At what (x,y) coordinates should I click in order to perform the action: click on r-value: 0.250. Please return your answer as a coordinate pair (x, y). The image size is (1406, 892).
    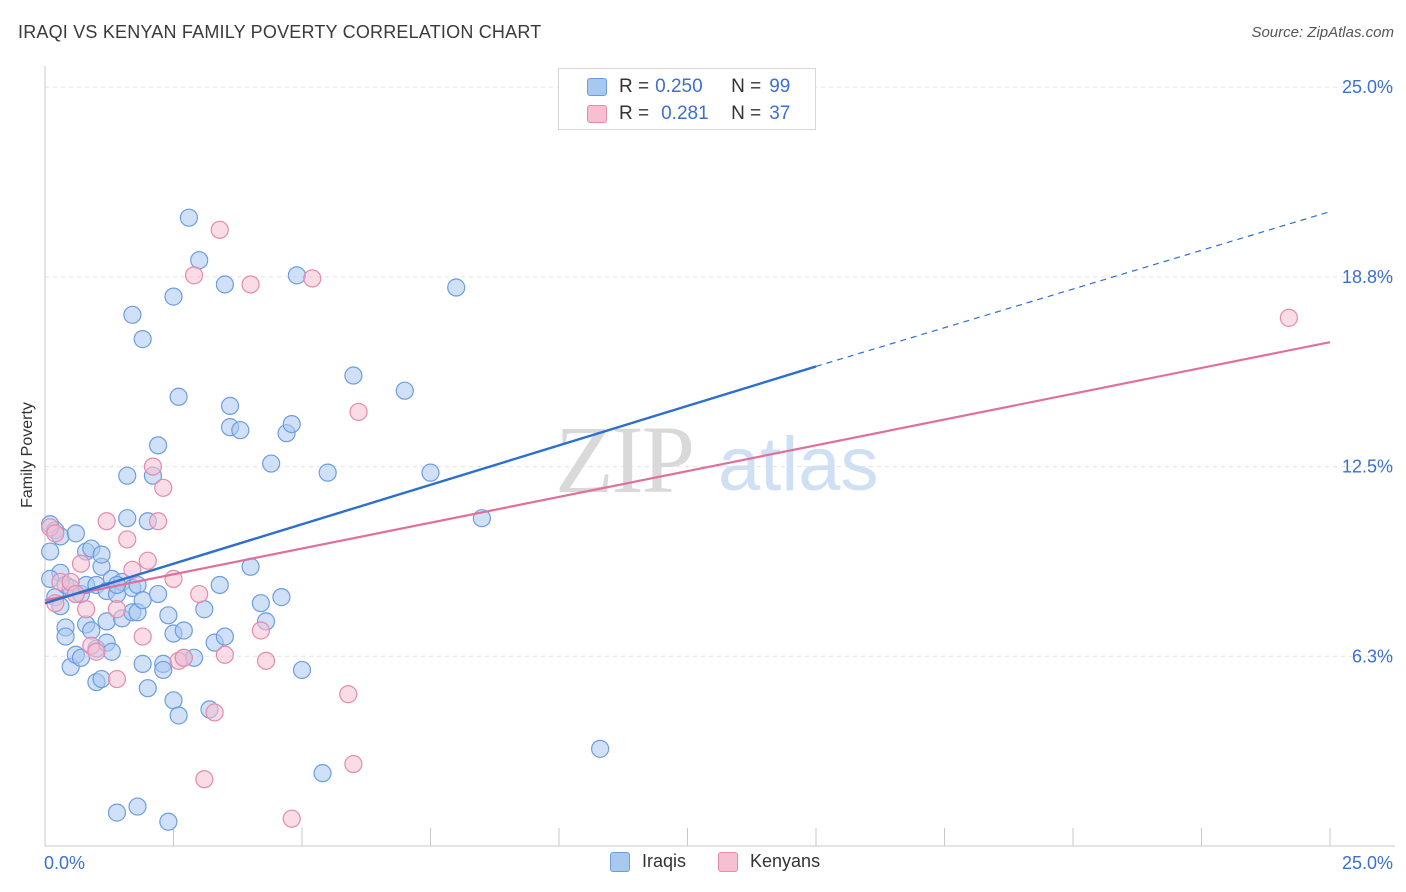
    Looking at the image, I should click on (679, 86).